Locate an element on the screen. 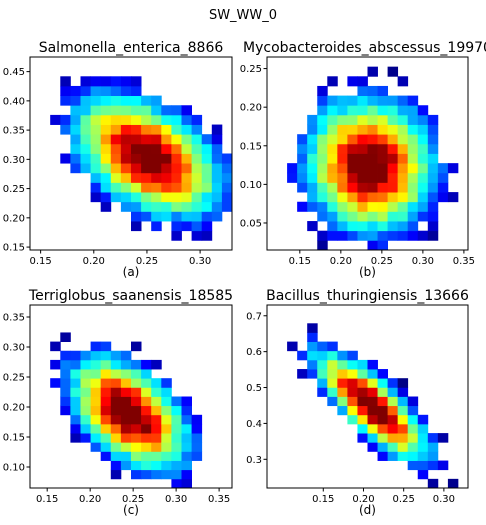  y-tick-label: 0.10 is located at coordinates (14, 468).